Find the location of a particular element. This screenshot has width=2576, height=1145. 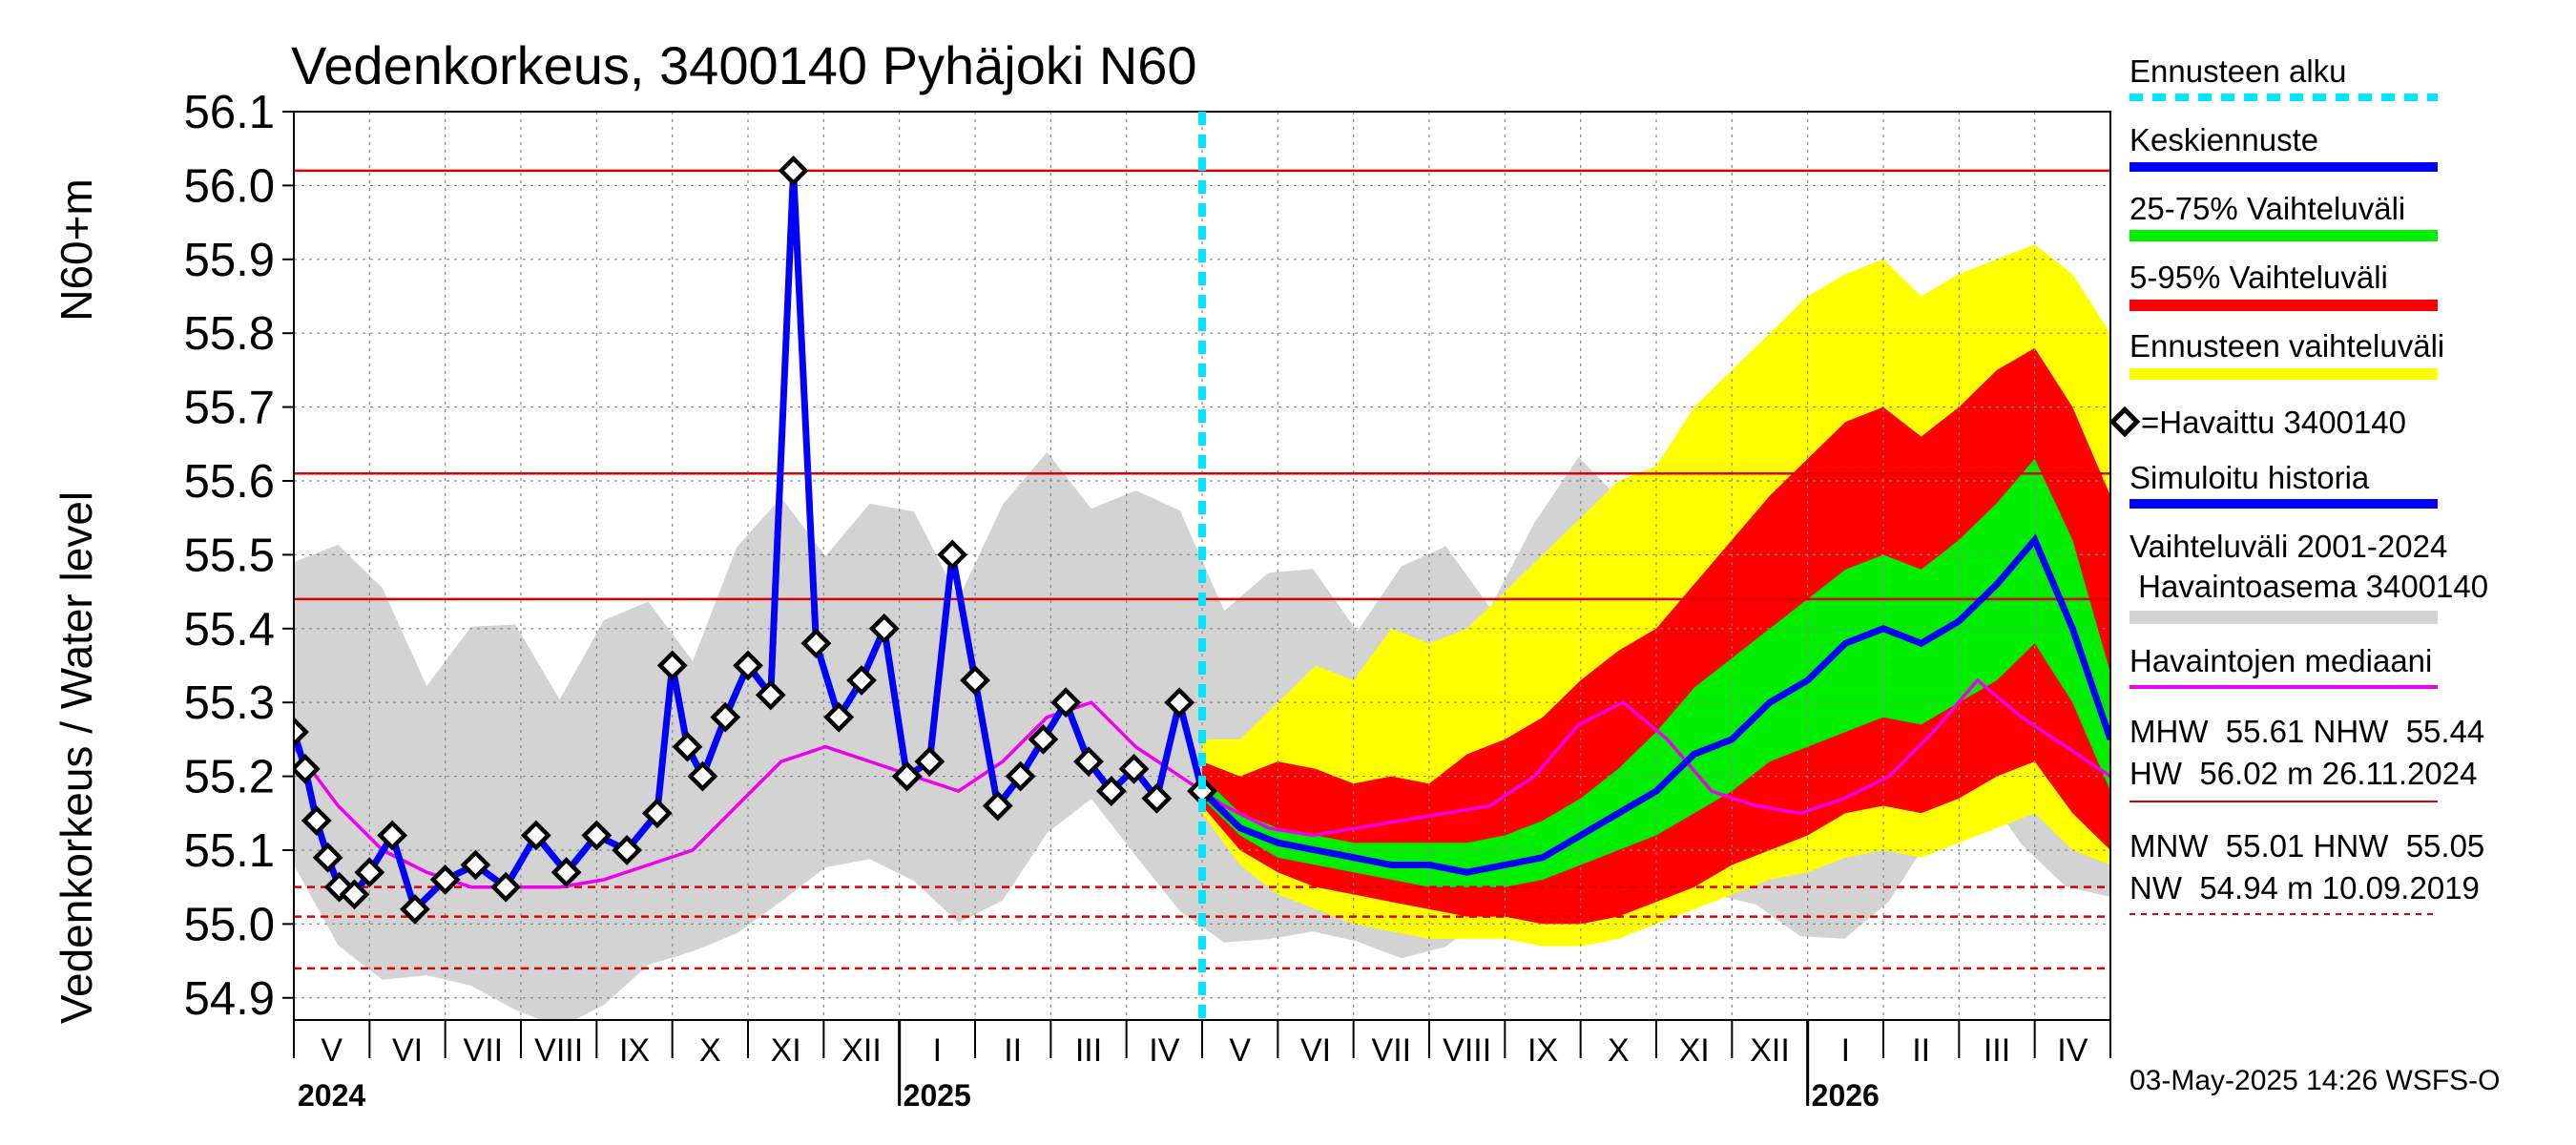

legend-havaittu-diamond is located at coordinates (2125, 422).